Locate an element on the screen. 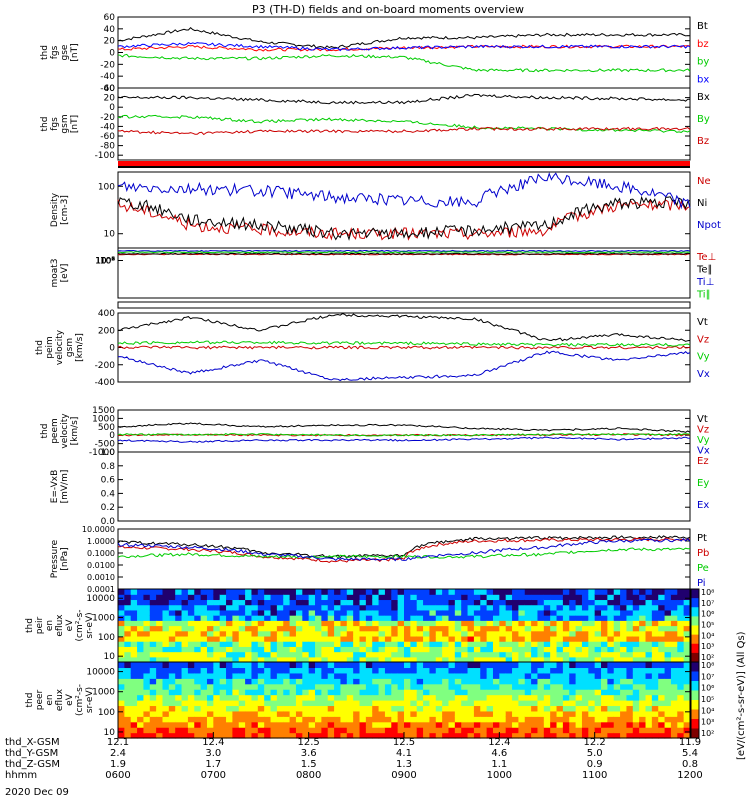  y-label-line: Pressure is located at coordinates (55, 558).